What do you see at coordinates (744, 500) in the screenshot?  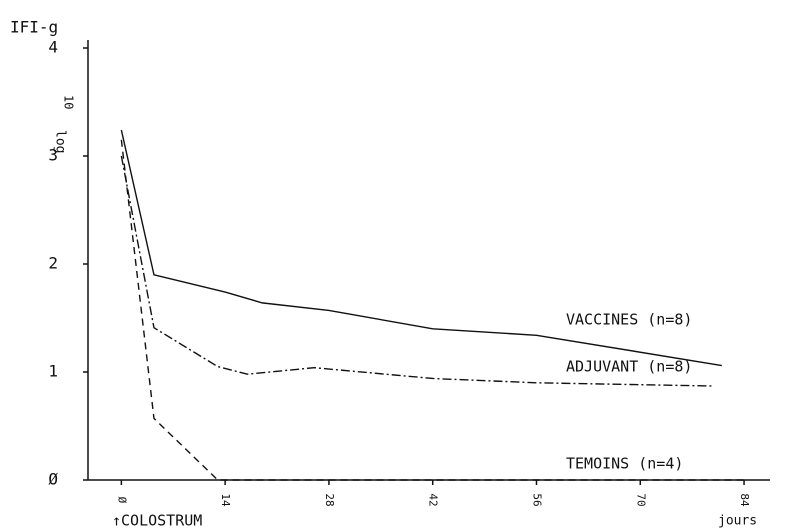 I see `x-tick-label: 84` at bounding box center [744, 500].